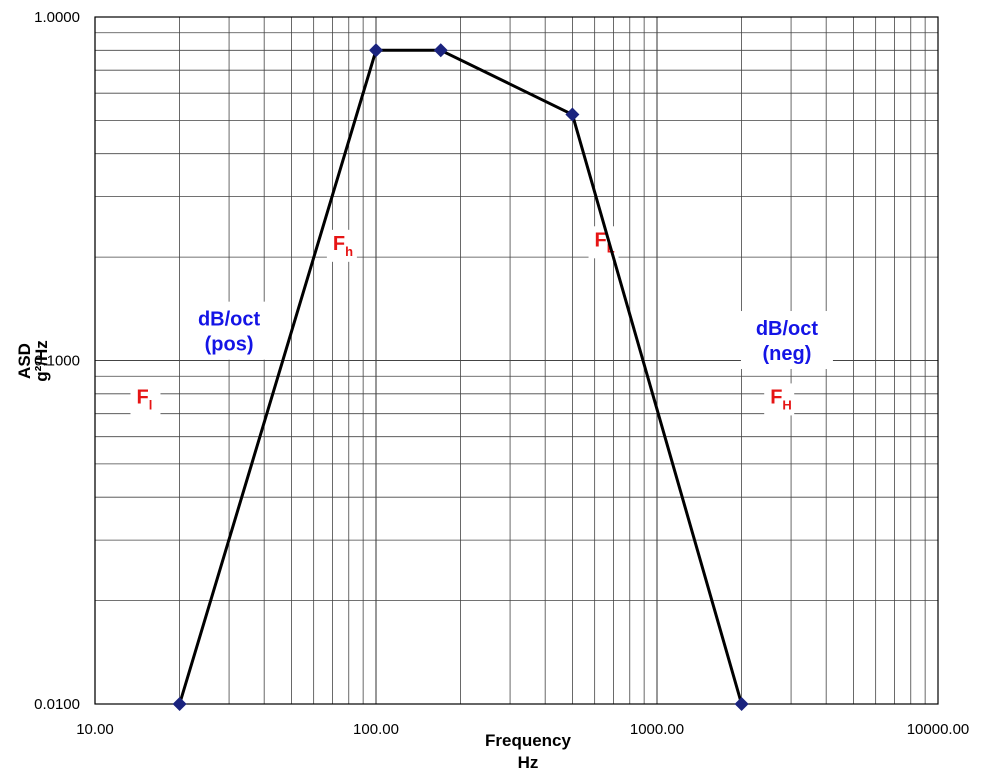 The width and height of the screenshot is (983, 778). What do you see at coordinates (57, 361) in the screenshot?
I see `y-tick-label: 0.1000` at bounding box center [57, 361].